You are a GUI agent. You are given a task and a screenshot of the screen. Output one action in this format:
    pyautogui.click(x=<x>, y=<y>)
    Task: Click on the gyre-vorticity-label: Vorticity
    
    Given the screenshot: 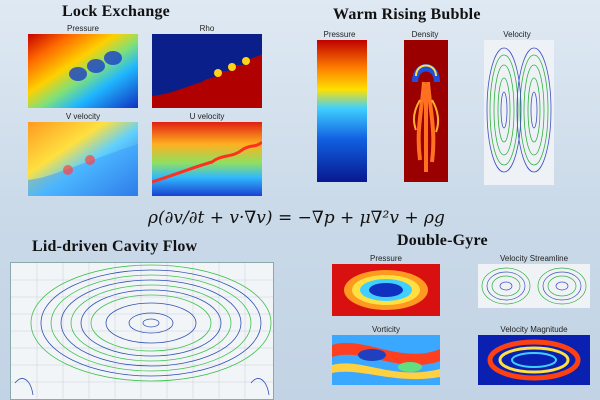 What is the action you would take?
    pyautogui.click(x=385, y=329)
    